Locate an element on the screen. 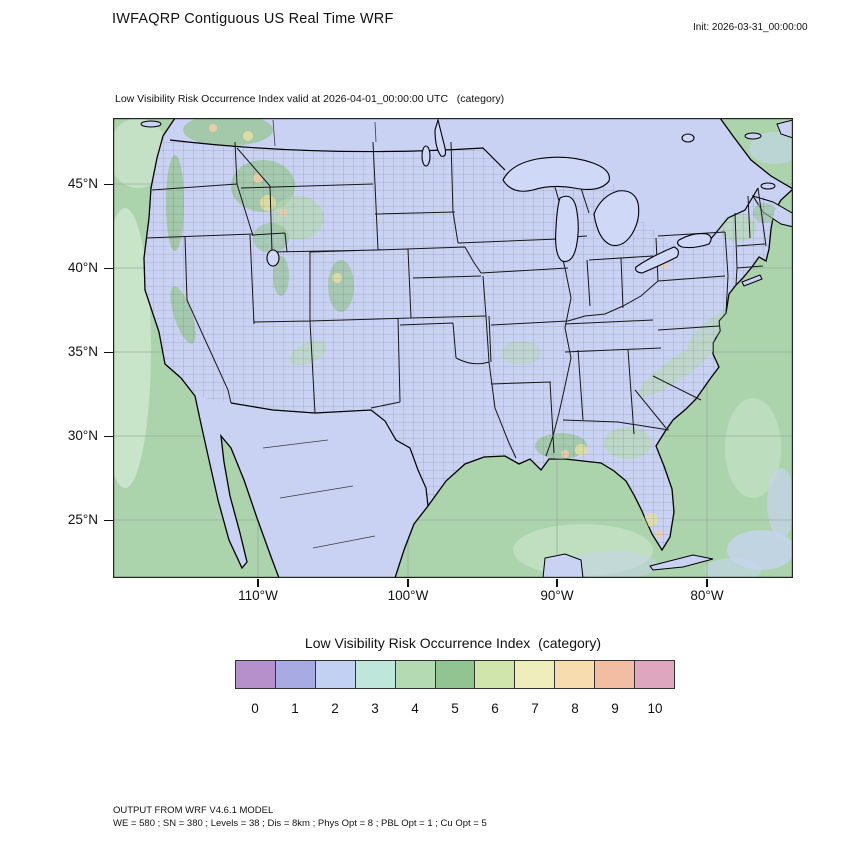  great-salt-lake is located at coordinates (273, 258).